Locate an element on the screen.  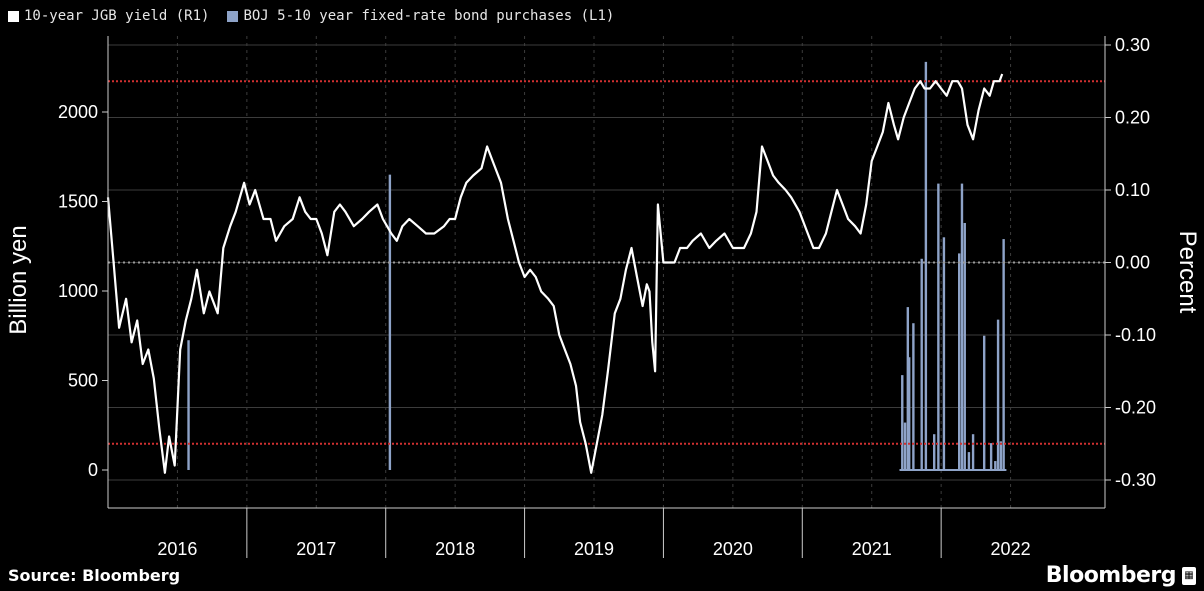
x-tick-label: 2019 is located at coordinates (594, 549).